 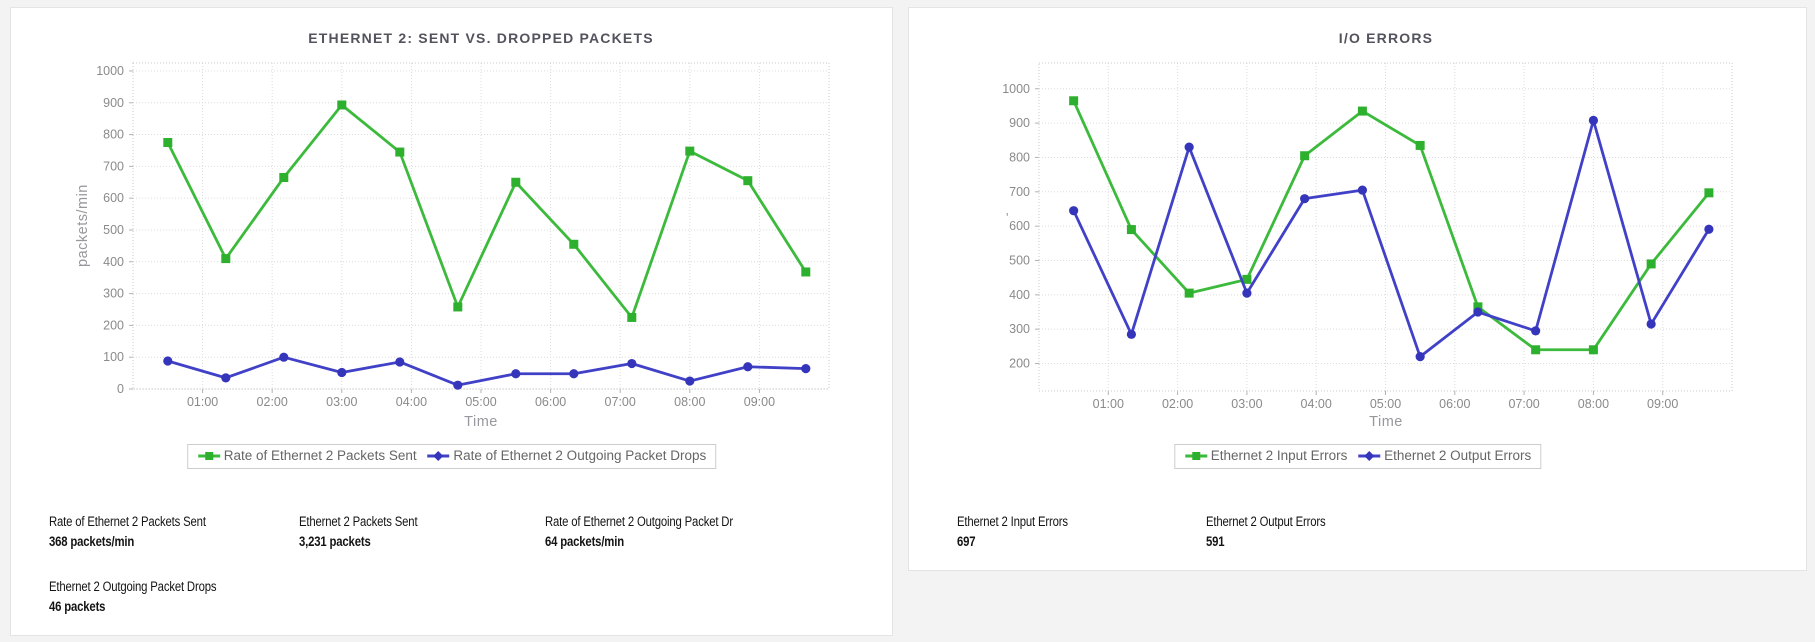 What do you see at coordinates (1007, 217) in the screenshot?
I see `y-axis-label: '` at bounding box center [1007, 217].